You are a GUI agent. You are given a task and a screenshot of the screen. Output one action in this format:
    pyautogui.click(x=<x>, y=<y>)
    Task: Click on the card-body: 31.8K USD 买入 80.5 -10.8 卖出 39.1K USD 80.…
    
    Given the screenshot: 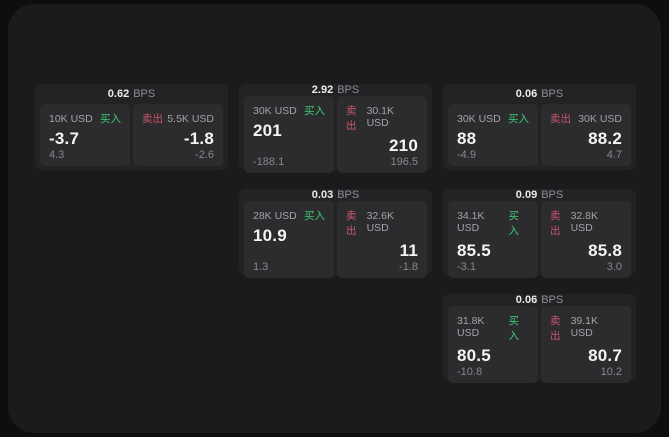 What is the action you would take?
    pyautogui.click(x=539, y=344)
    